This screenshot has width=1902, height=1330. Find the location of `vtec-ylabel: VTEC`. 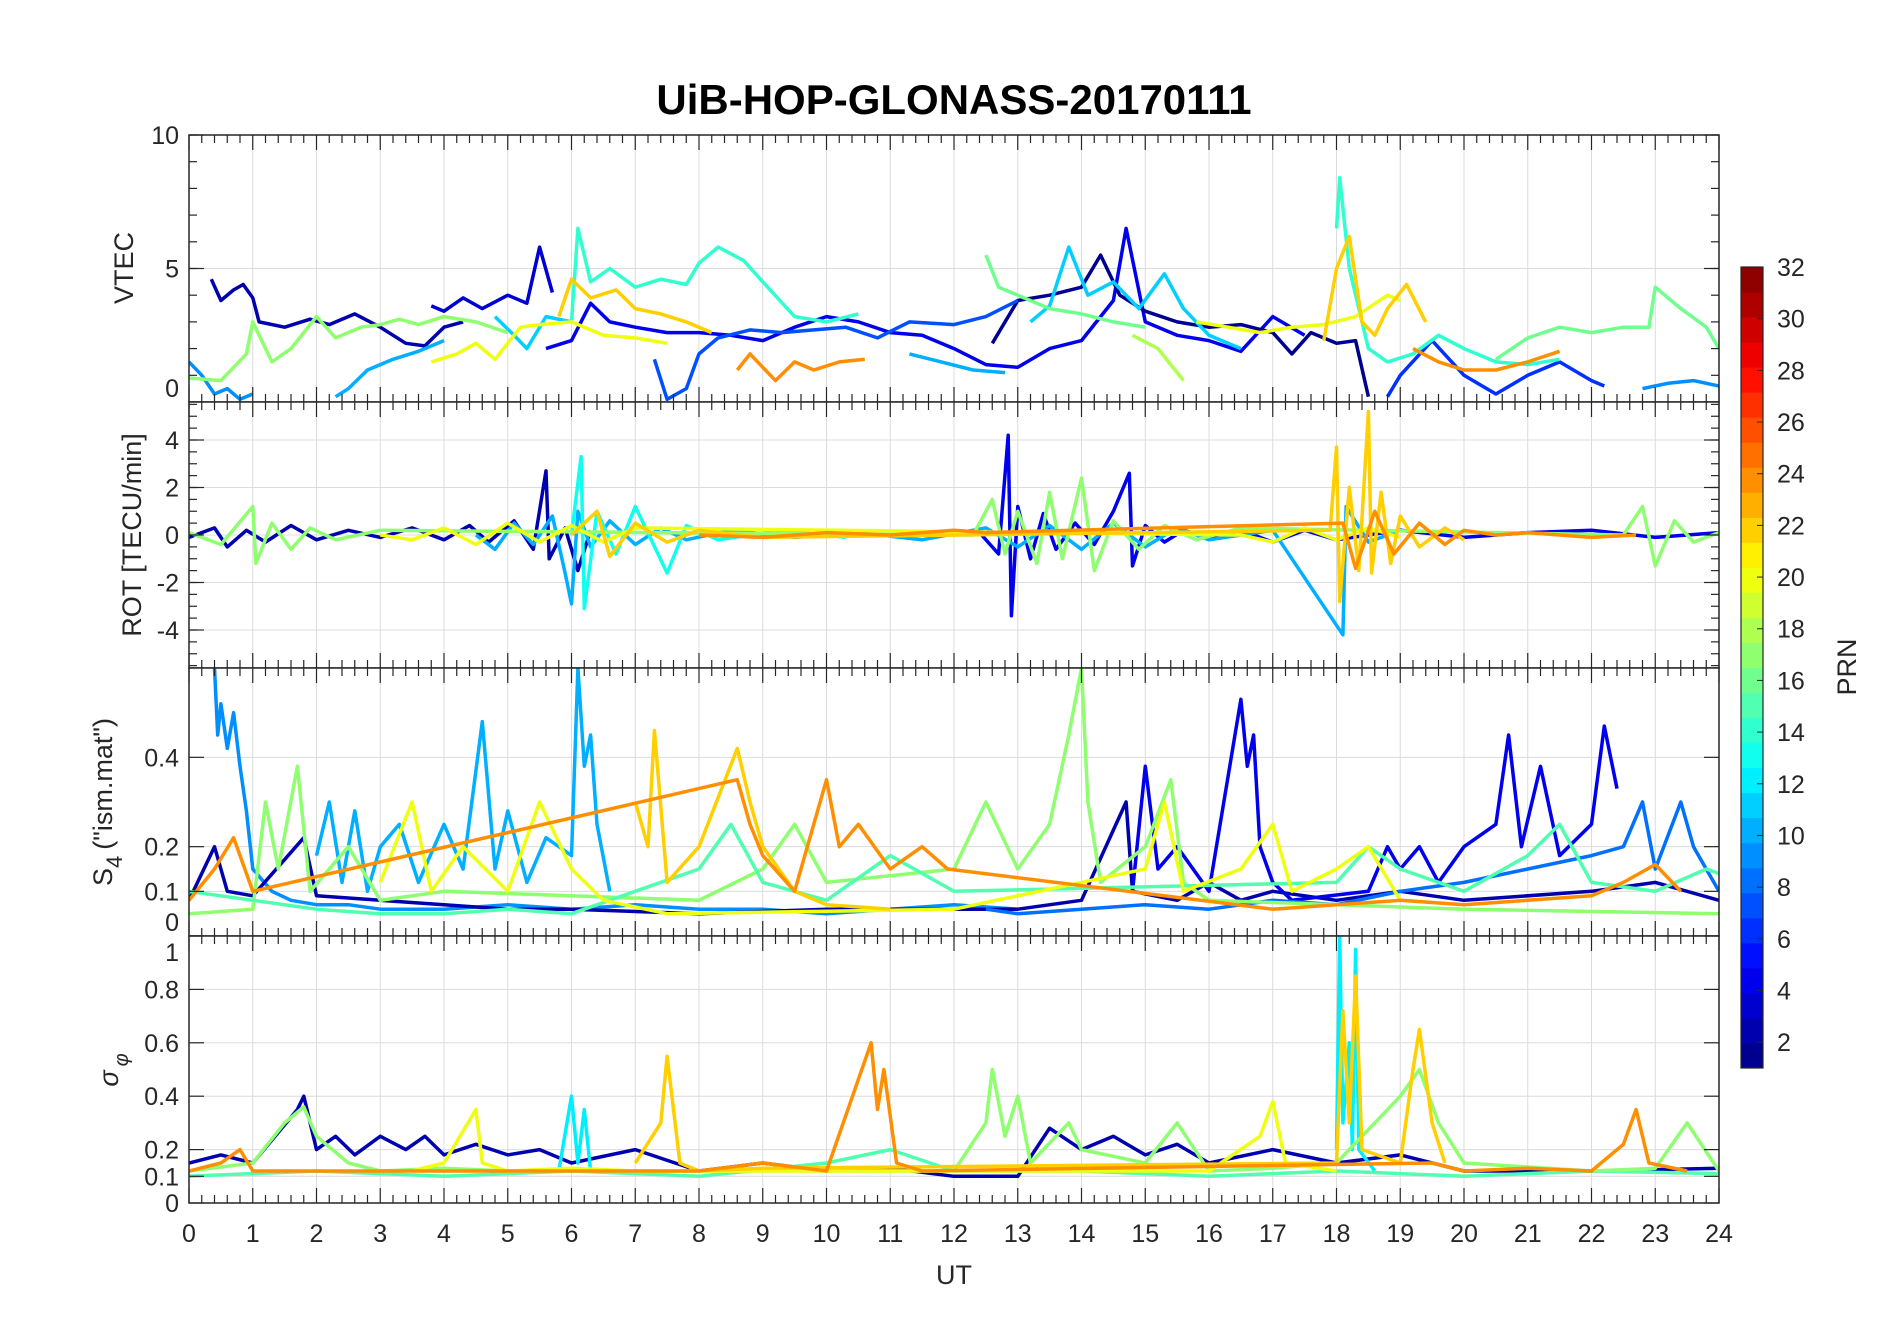

vtec-ylabel: VTEC is located at coordinates (124, 268).